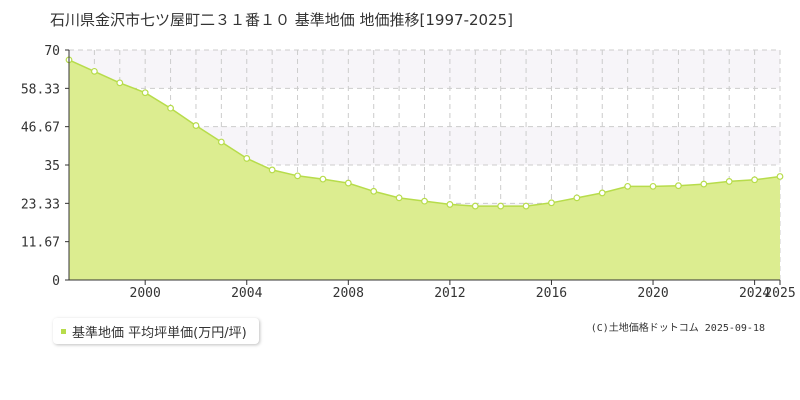 The image size is (800, 400). Describe the element at coordinates (779, 293) in the screenshot. I see `x-tick-label: 2025` at that location.